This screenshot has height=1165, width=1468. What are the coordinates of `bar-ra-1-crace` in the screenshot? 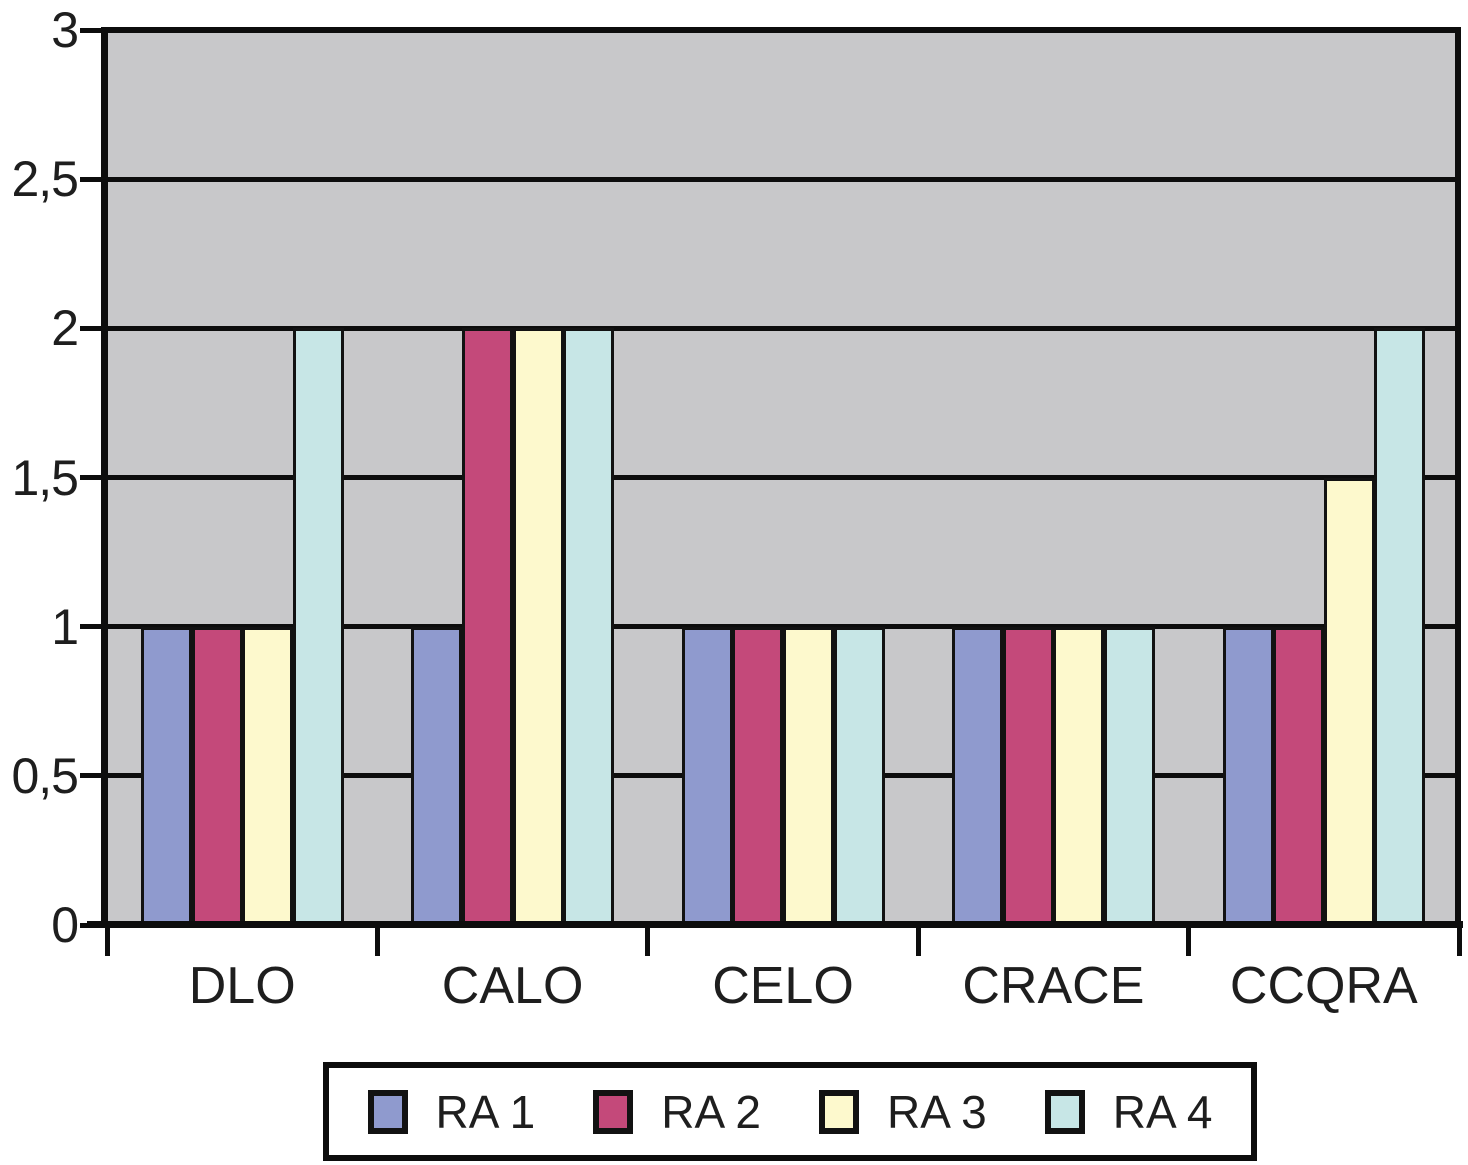 It's located at (978, 775).